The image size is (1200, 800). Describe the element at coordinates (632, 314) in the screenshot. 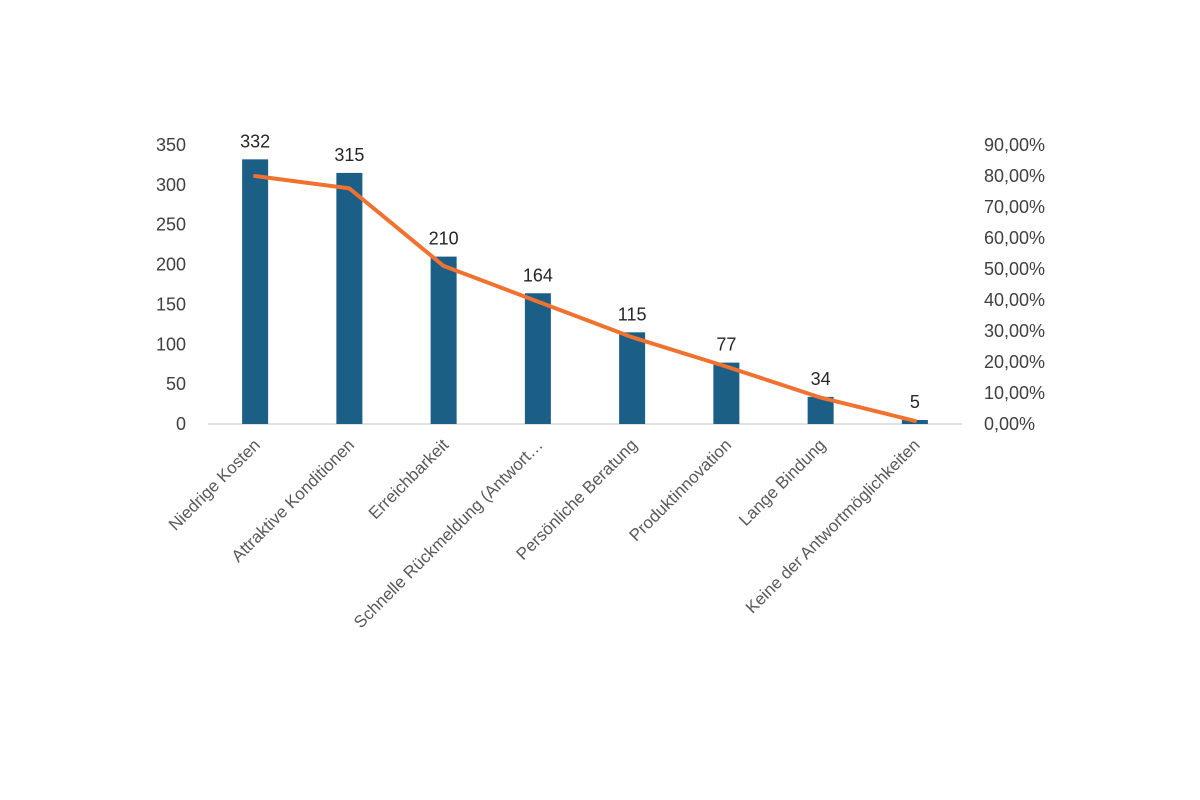

I see `bar-data-label: 115` at that location.